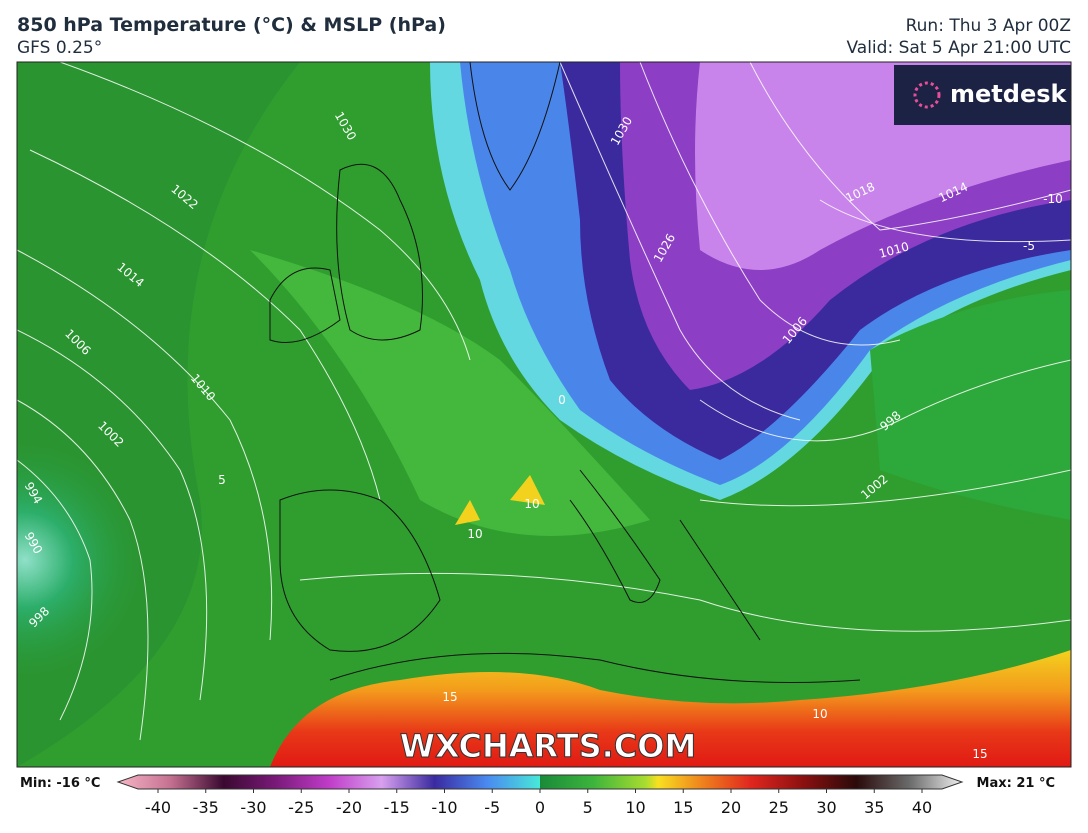  Describe the element at coordinates (301, 807) in the screenshot. I see `colorbar-tick-label: -25` at that location.